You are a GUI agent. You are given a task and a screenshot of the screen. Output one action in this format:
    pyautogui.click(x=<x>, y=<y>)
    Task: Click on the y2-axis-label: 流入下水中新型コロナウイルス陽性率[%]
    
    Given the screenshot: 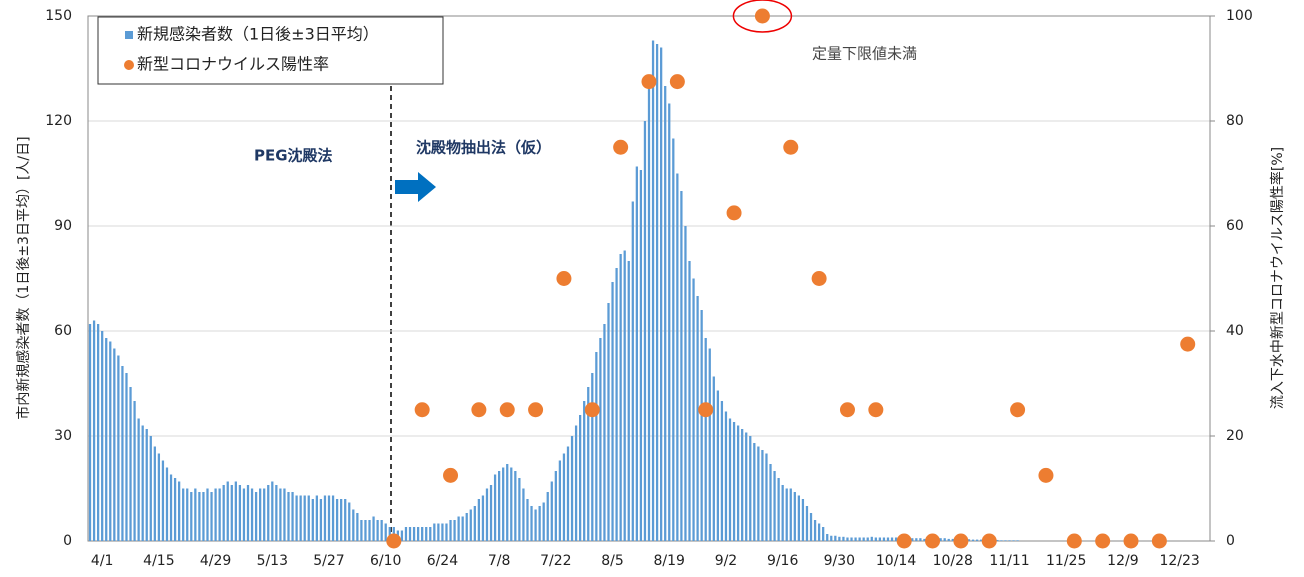 What is the action you would take?
    pyautogui.click(x=1277, y=278)
    